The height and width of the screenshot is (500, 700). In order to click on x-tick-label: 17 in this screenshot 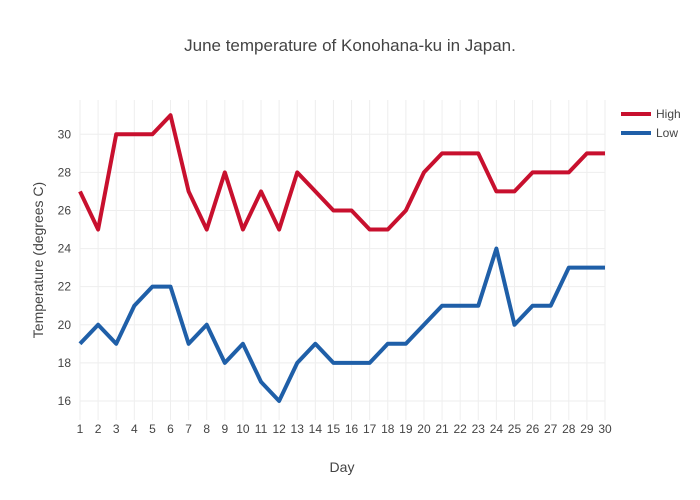, I will do `click(370, 429)`.